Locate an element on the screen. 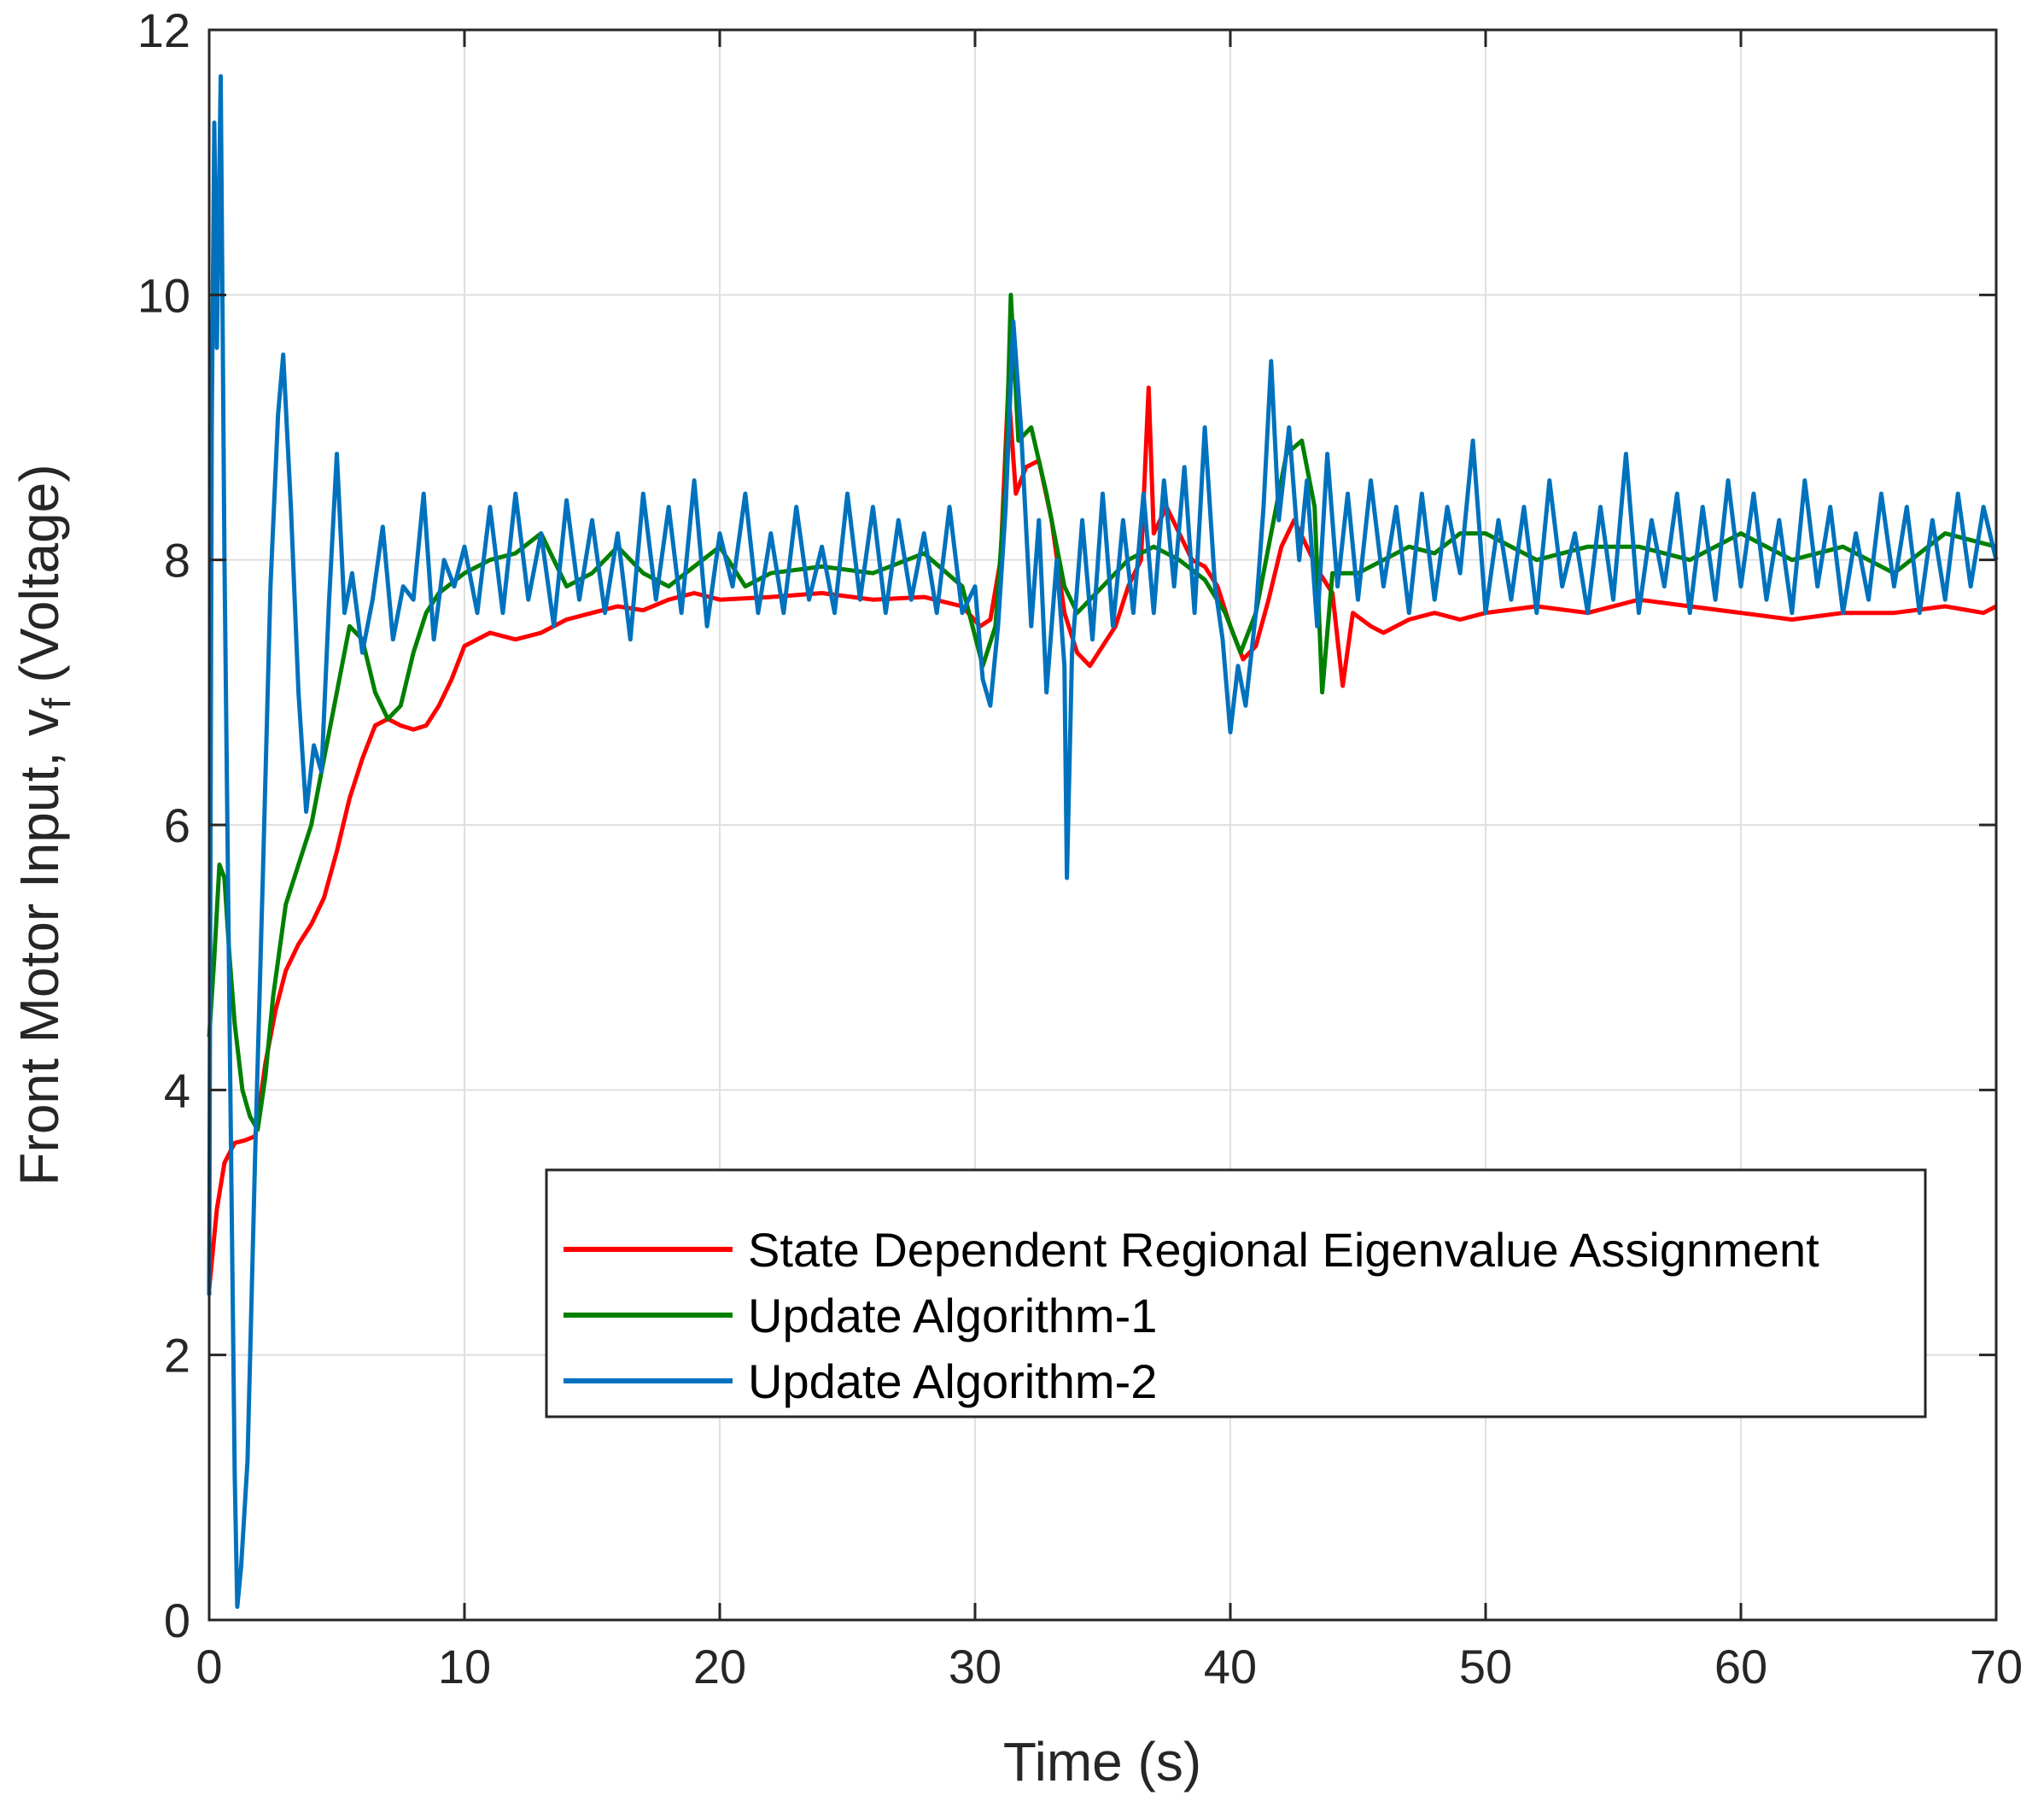 This screenshot has width=2044, height=1807. x-tick-label: 20 is located at coordinates (719, 1666).